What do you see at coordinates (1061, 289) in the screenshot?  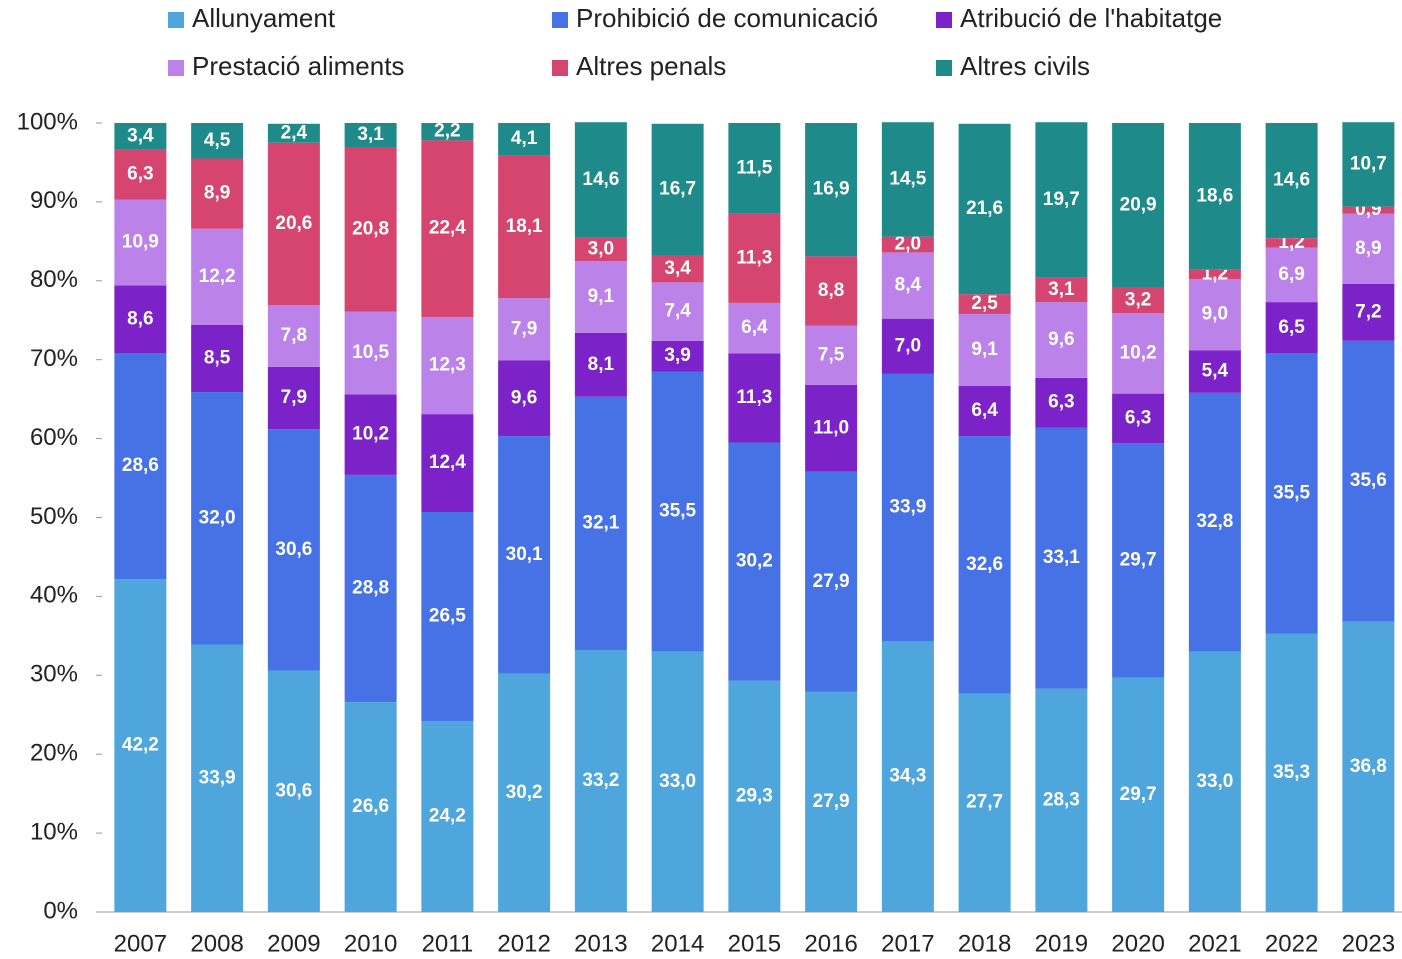 I see `value-label: 3,1` at bounding box center [1061, 289].